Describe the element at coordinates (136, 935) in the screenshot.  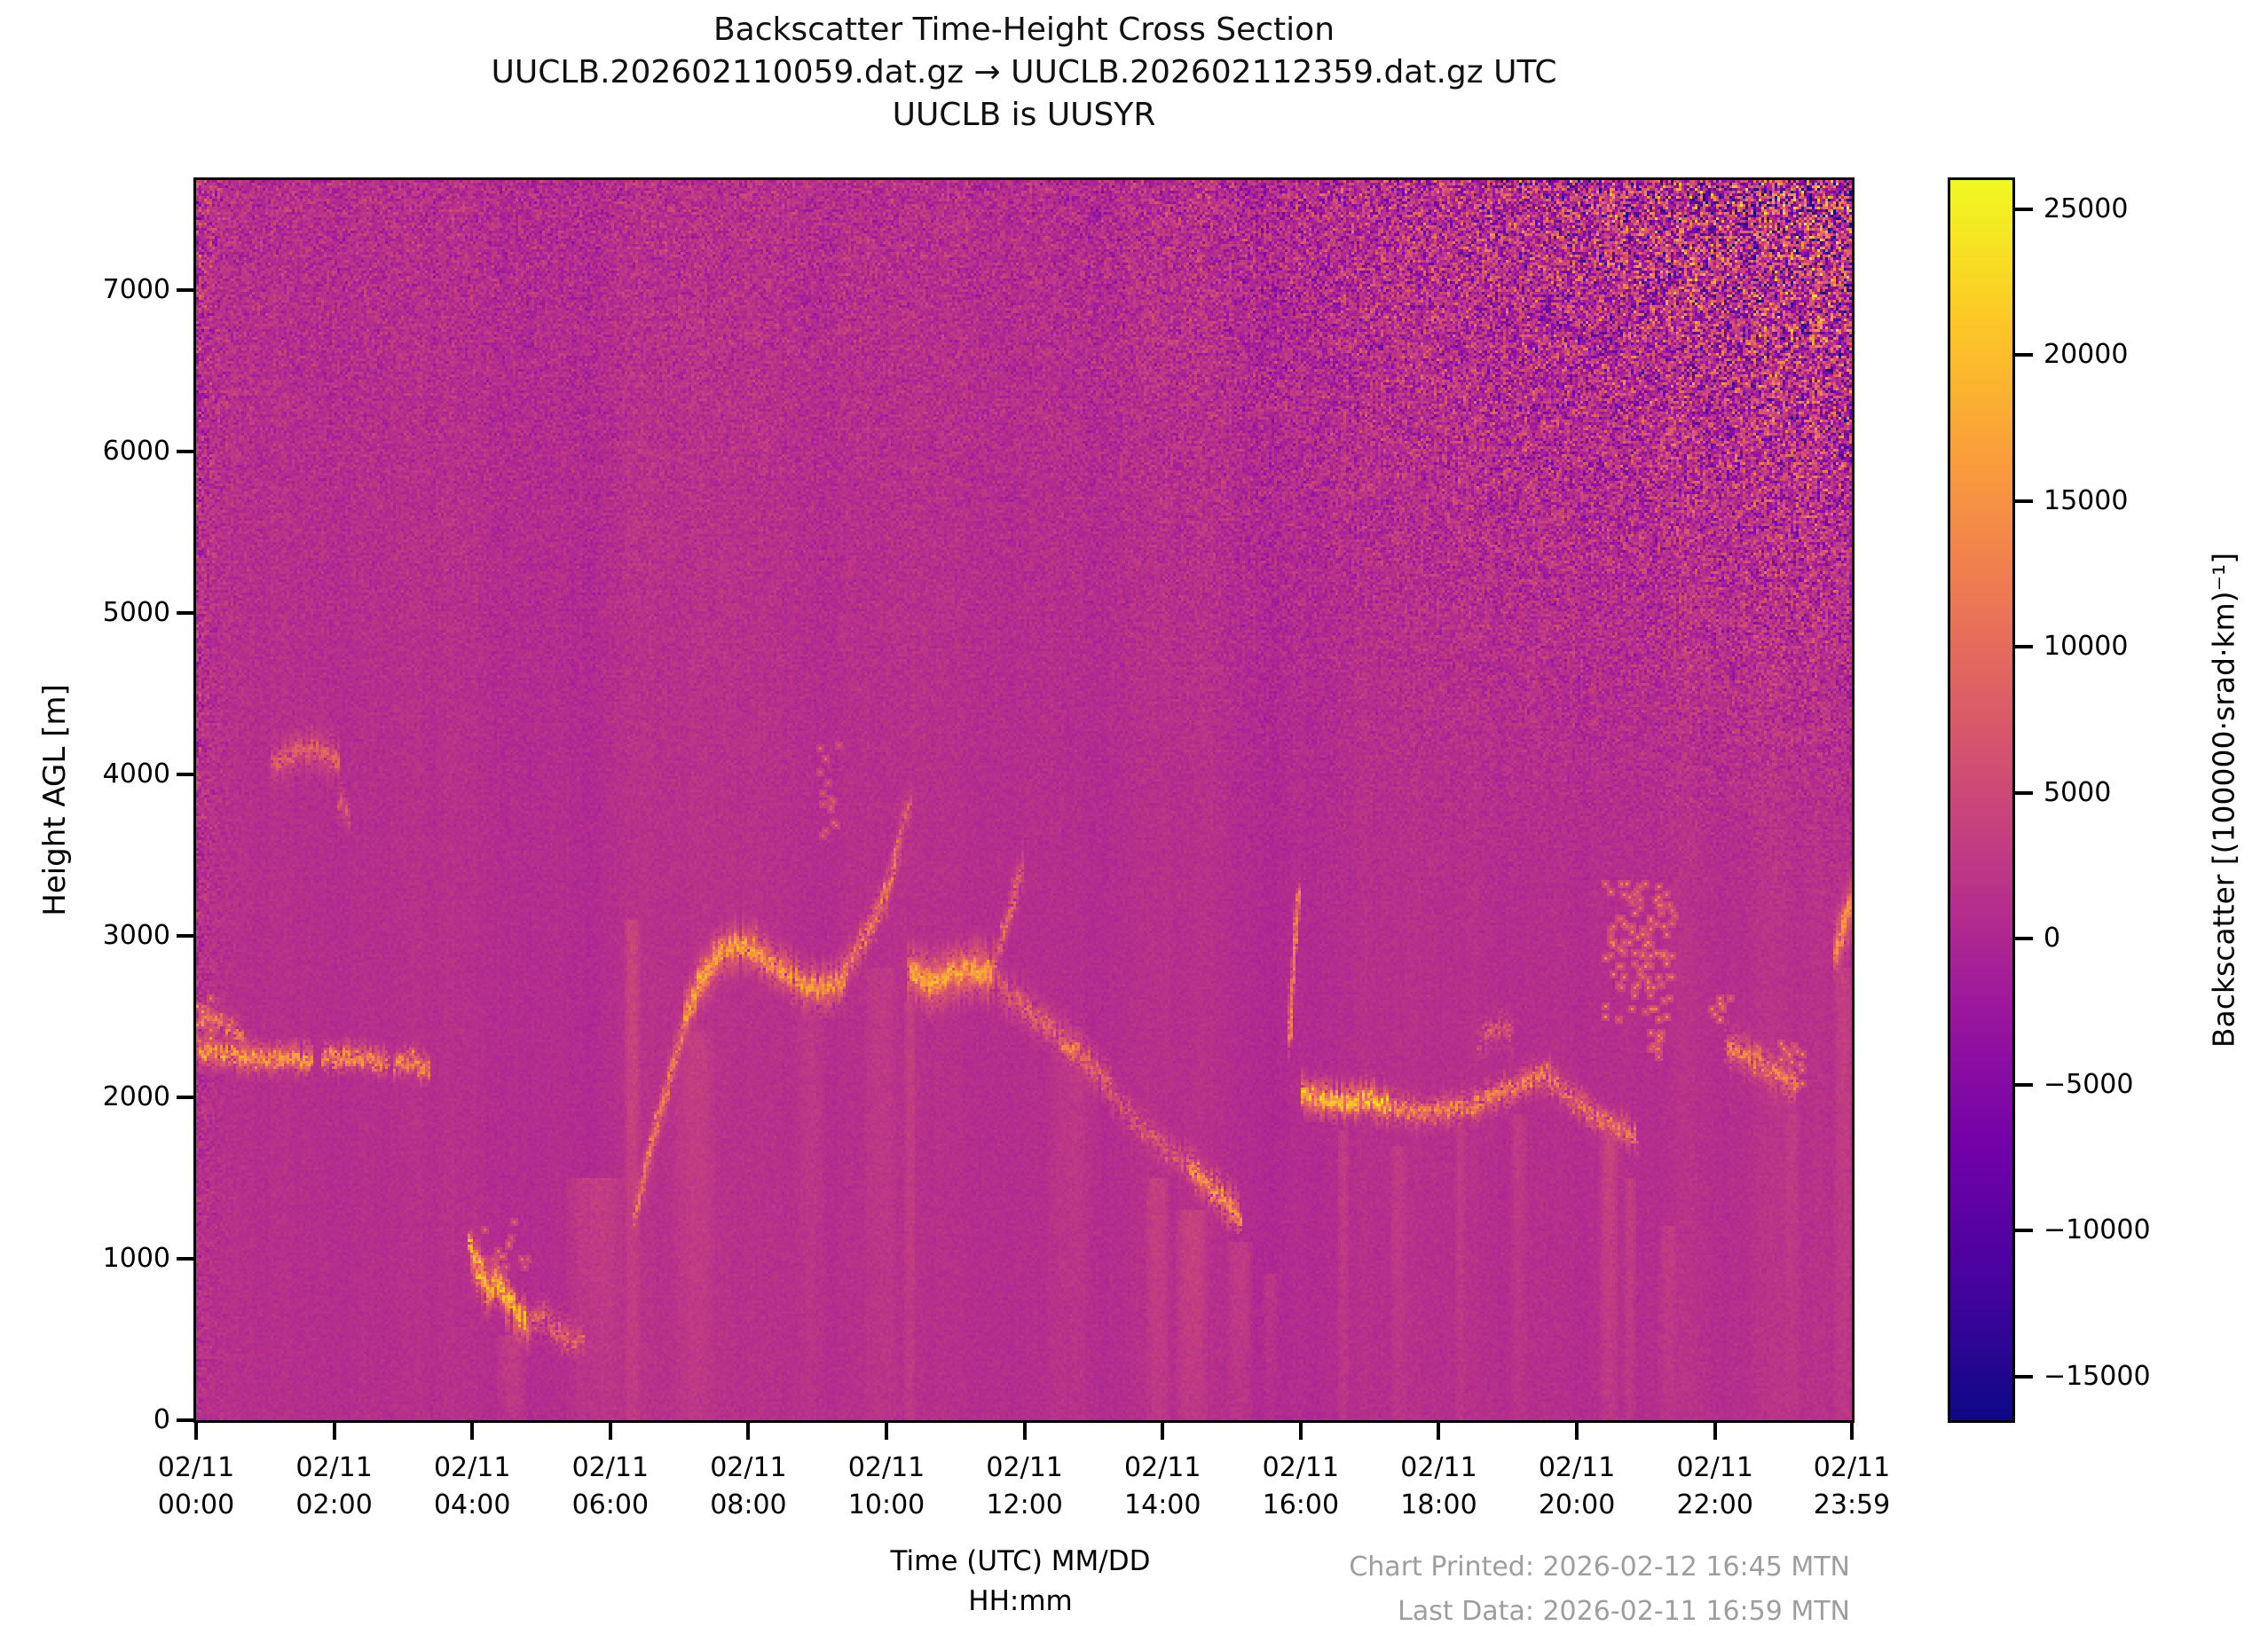
I see `y-tick-label: 3000` at that location.